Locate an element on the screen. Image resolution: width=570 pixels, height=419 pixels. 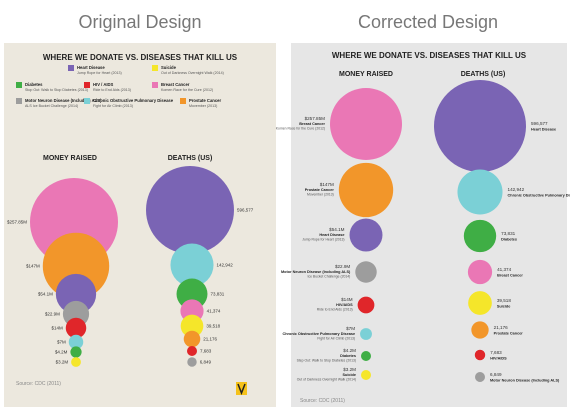
deaths-cause-name: Heart Disease is located at coordinates (543, 130).